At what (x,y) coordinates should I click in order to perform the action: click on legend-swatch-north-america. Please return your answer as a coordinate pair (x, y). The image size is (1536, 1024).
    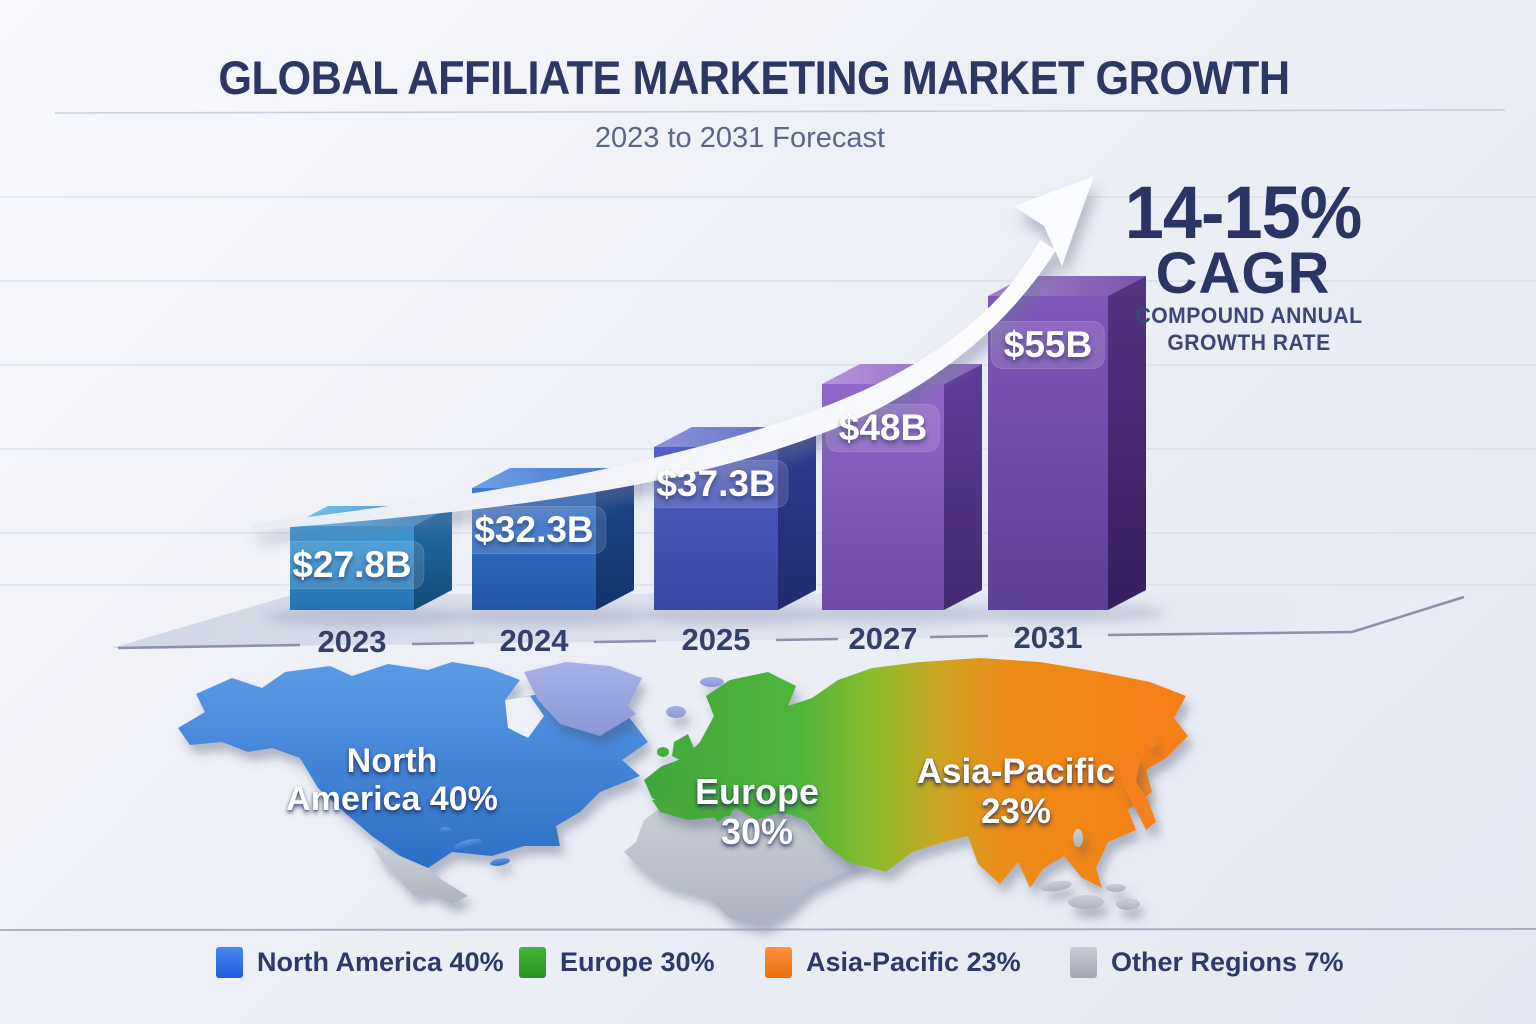
    Looking at the image, I should click on (229, 962).